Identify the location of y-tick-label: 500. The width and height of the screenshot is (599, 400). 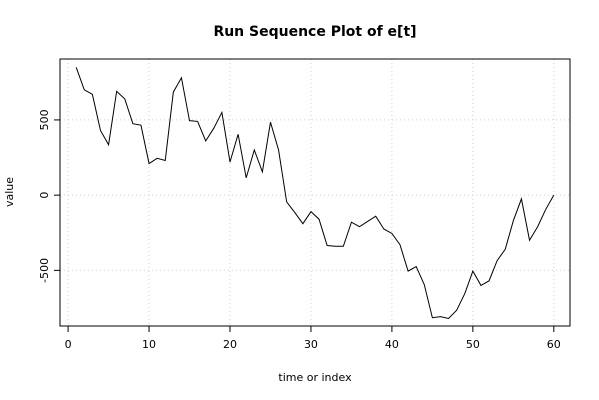
(44, 119).